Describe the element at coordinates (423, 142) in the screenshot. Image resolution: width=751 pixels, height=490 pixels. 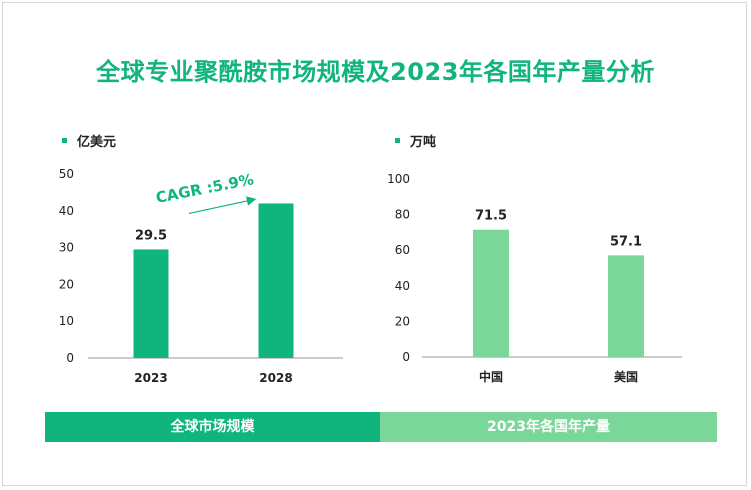
I see `right-unit-text: 万吨` at that location.